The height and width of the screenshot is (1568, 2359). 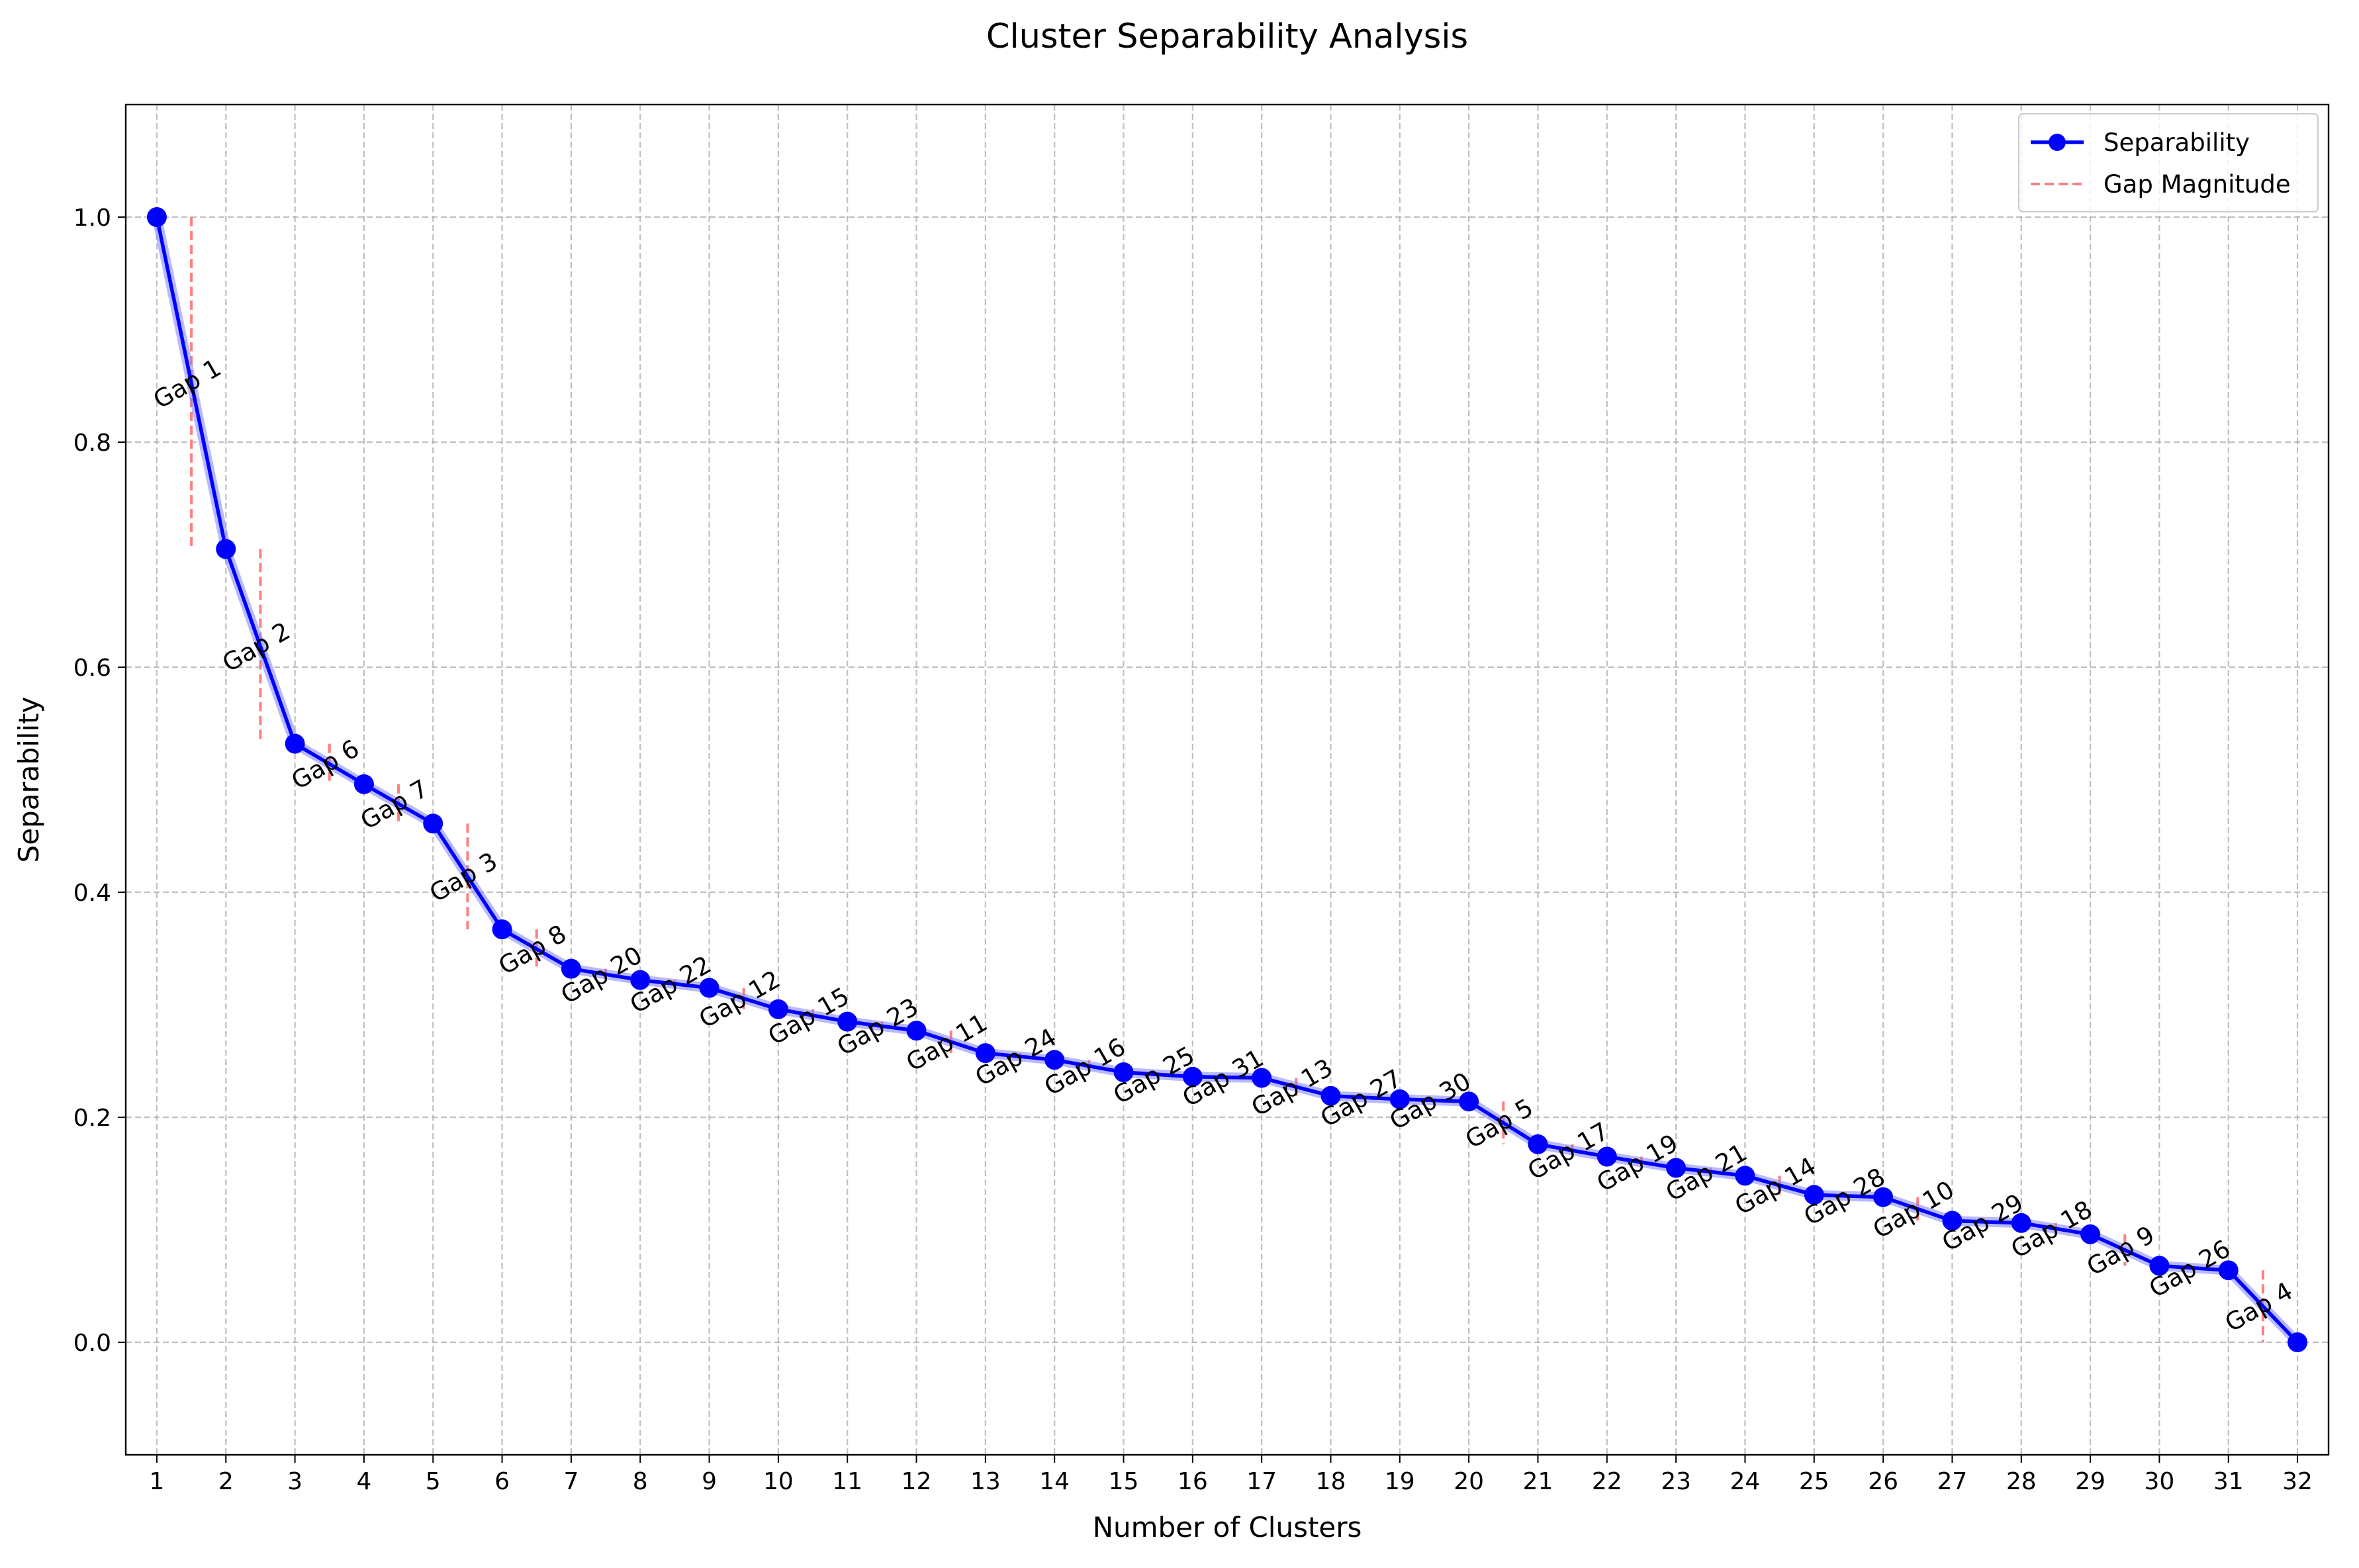 What do you see at coordinates (1746, 1482) in the screenshot?
I see `x-tick-label: 24` at bounding box center [1746, 1482].